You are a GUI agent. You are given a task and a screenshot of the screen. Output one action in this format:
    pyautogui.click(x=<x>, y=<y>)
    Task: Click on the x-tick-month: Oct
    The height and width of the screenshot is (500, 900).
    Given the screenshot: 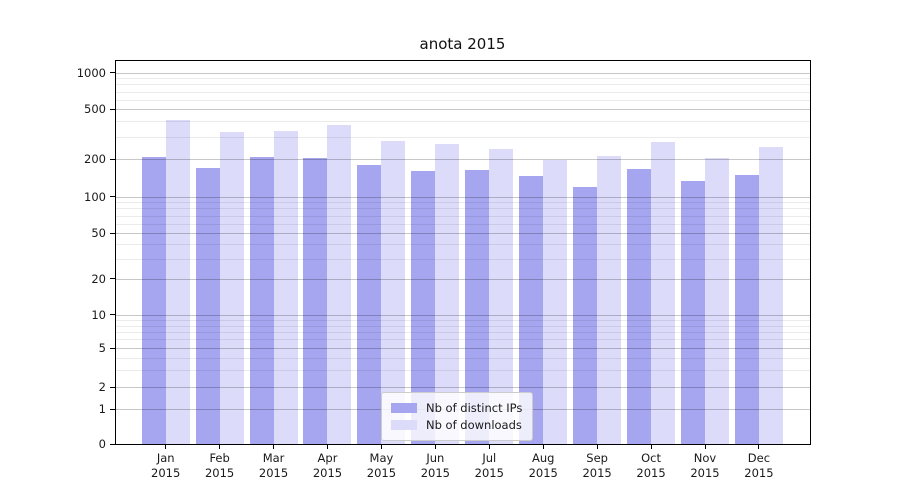 What is the action you would take?
    pyautogui.click(x=651, y=458)
    